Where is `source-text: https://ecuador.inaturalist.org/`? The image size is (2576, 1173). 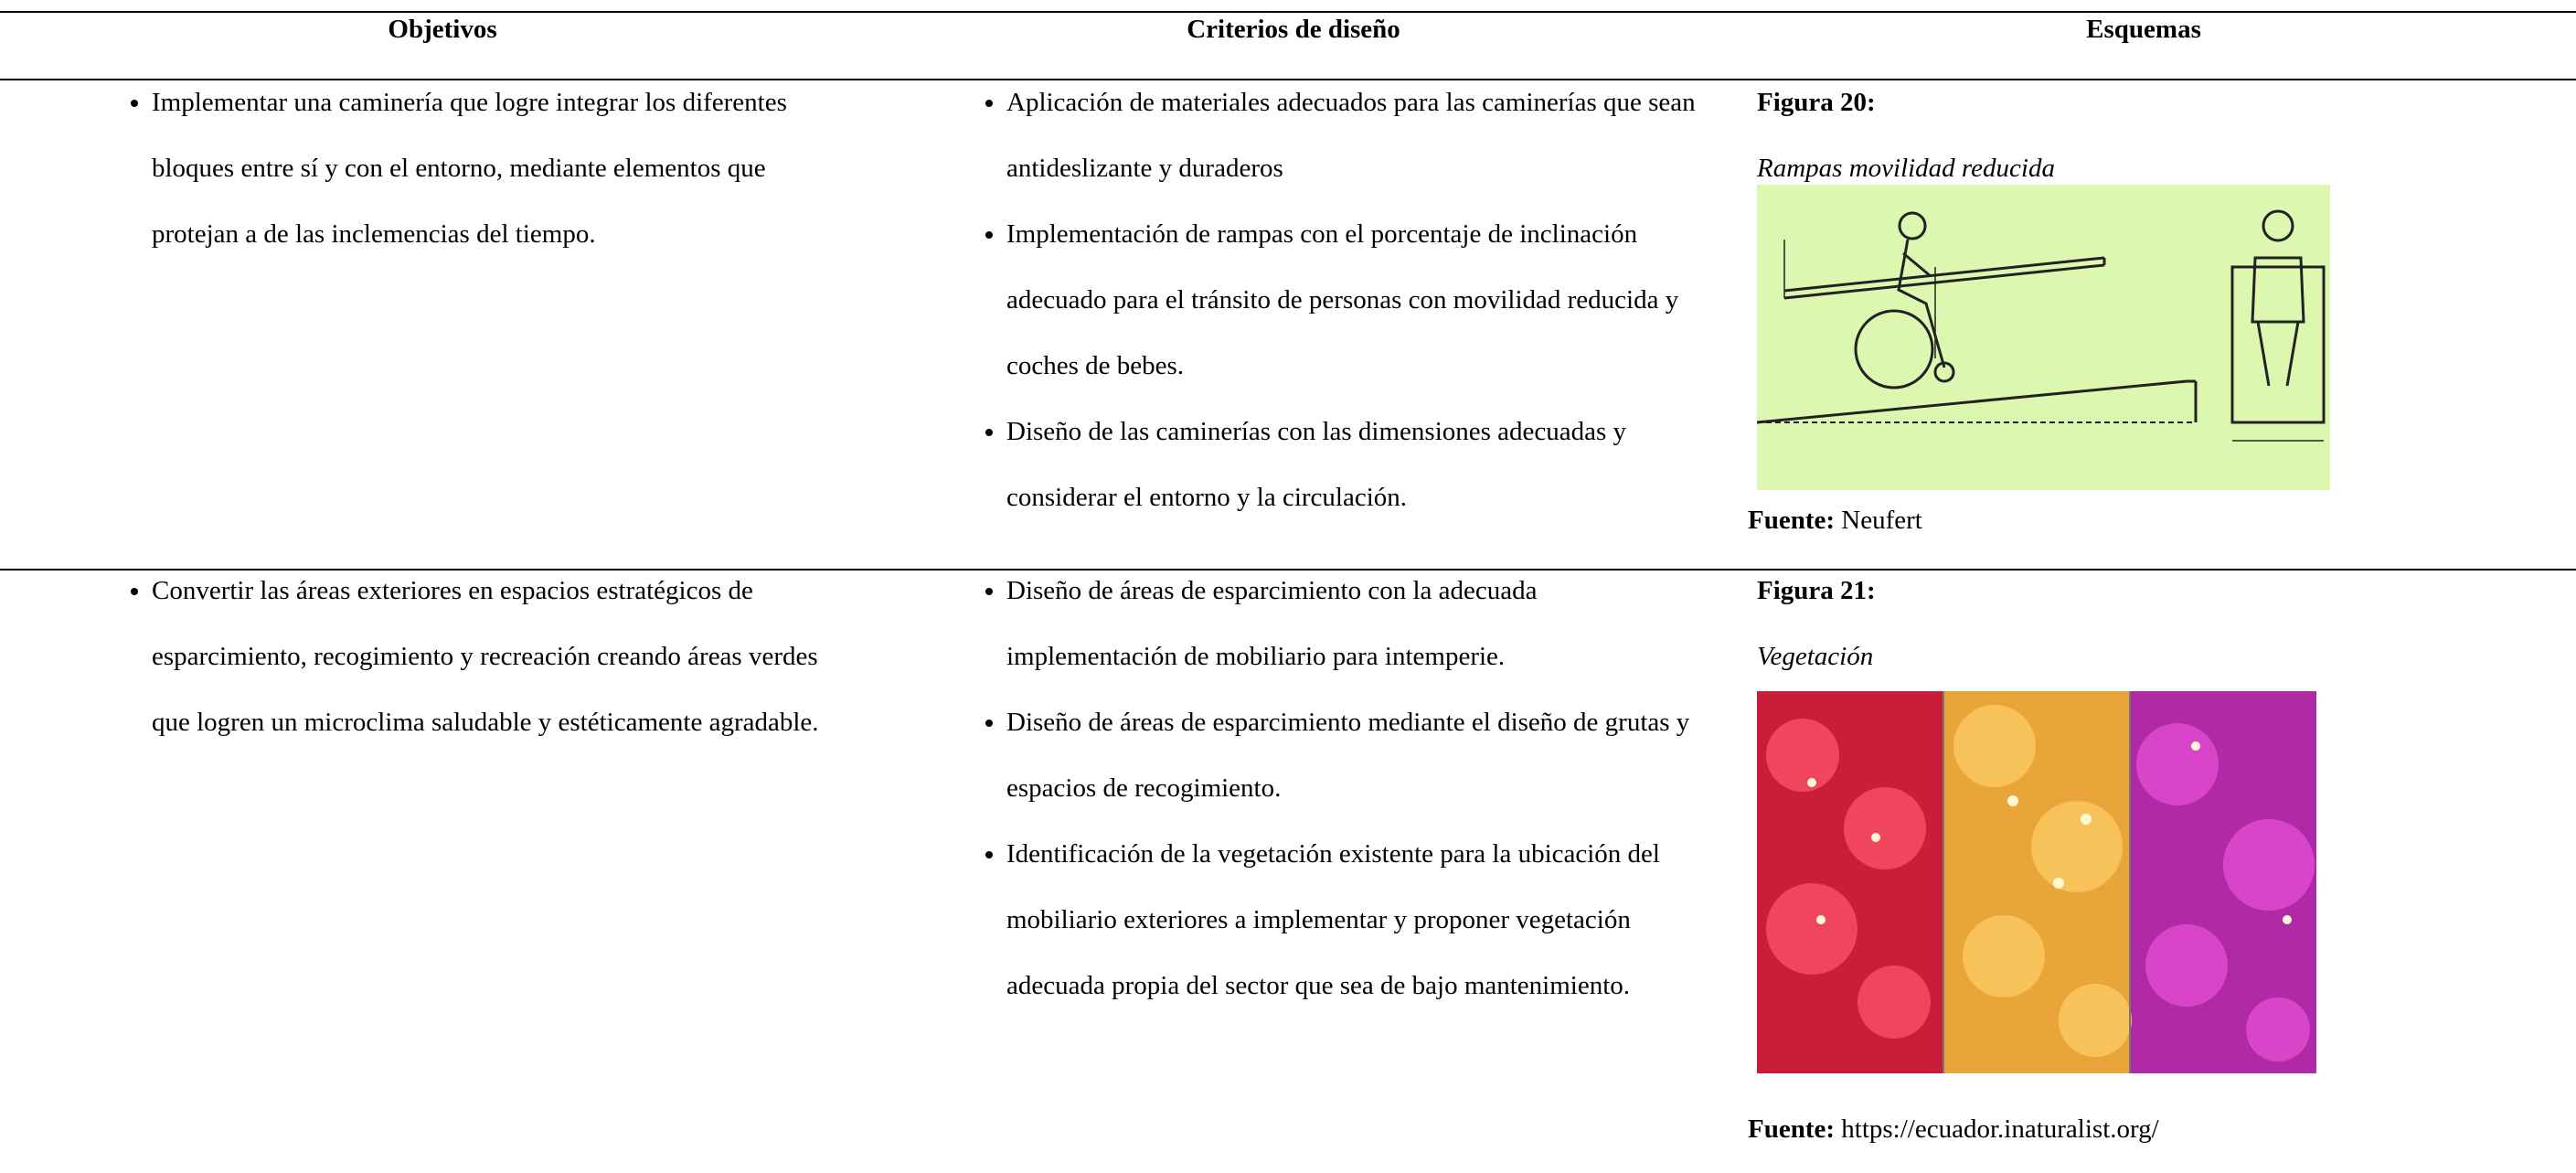
source-text: https://ecuador.inaturalist.org/ is located at coordinates (2000, 1129).